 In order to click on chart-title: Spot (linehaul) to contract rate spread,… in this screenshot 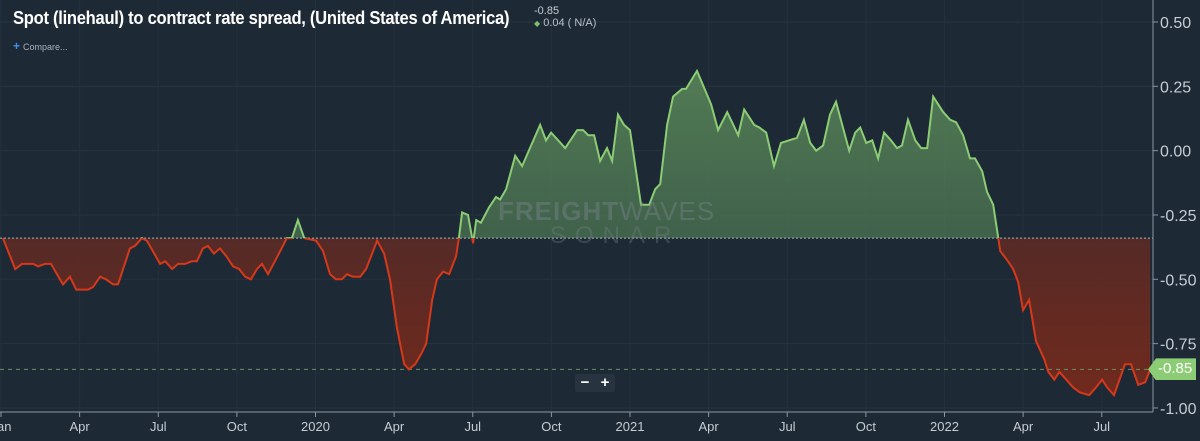, I will do `click(261, 18)`.